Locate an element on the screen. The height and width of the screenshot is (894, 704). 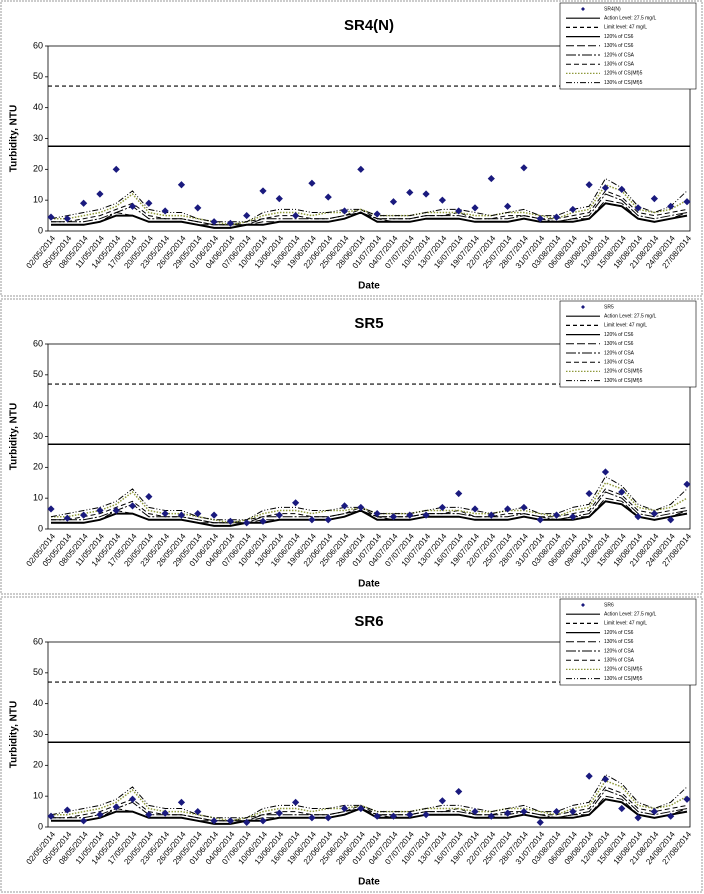
legend-label: Action Level: 27.5 mg/L is located at coordinates (630, 317).